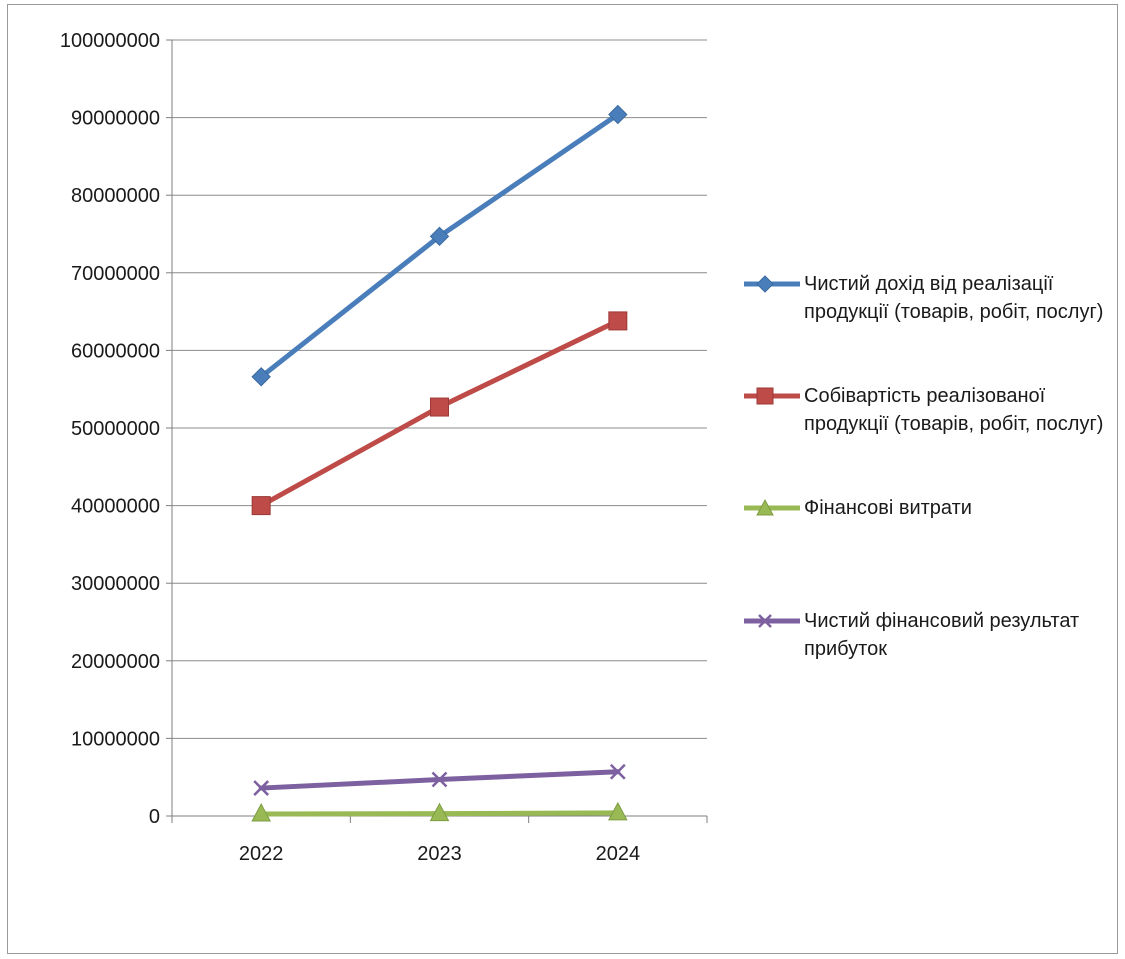  What do you see at coordinates (772, 396) in the screenshot?
I see `legend-marker-square-icon` at bounding box center [772, 396].